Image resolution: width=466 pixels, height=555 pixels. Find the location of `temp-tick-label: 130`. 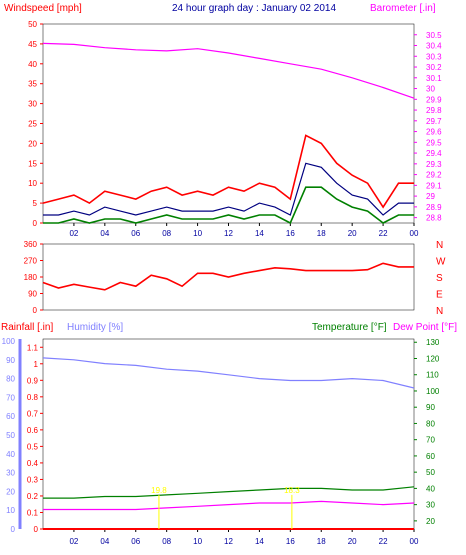

temp-tick-label: 130 is located at coordinates (433, 342).